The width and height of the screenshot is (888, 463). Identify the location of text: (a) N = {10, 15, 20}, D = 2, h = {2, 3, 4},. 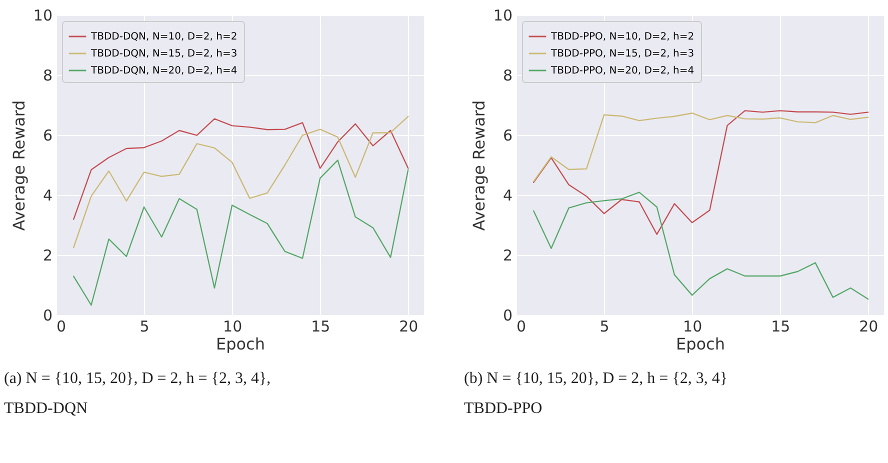
(137, 378).